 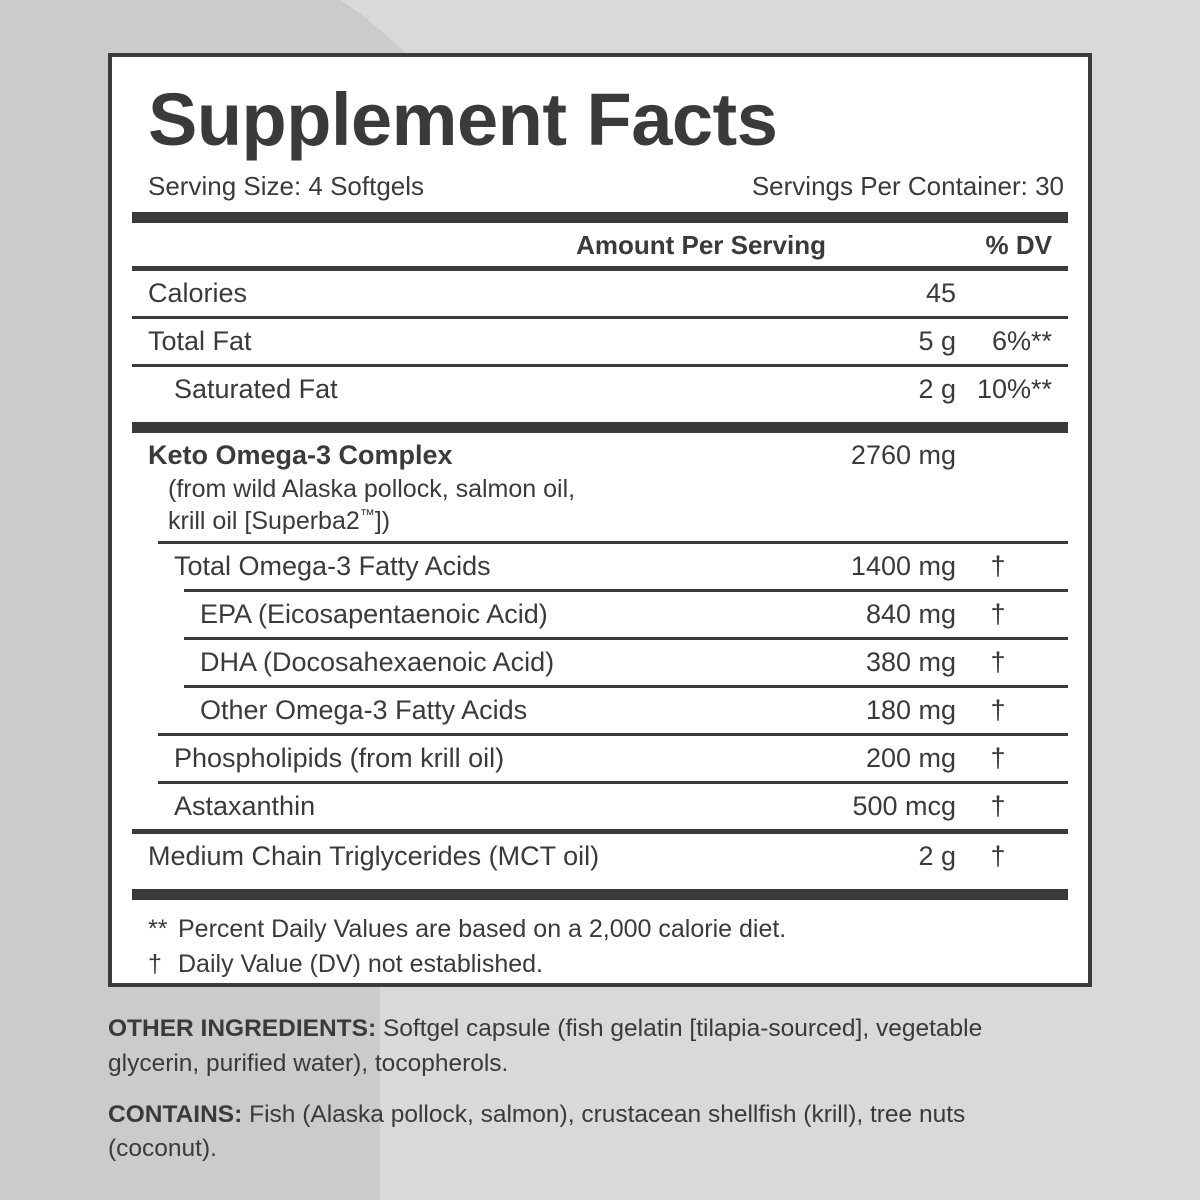 I want to click on row-dv-astaxanthin: †, so click(x=998, y=806).